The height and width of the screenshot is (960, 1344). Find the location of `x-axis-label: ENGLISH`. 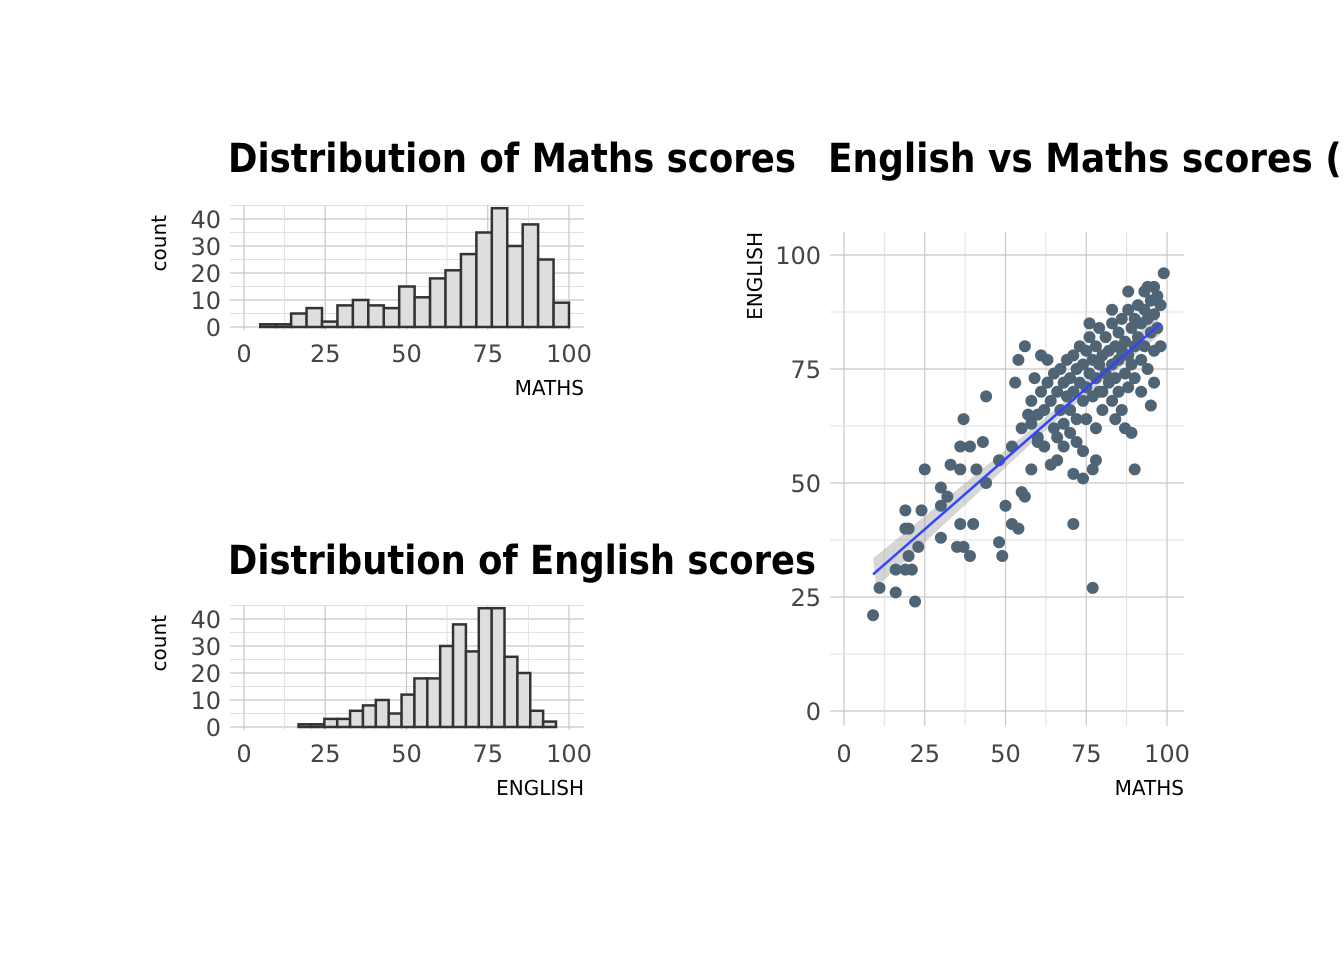

x-axis-label: ENGLISH is located at coordinates (540, 788).